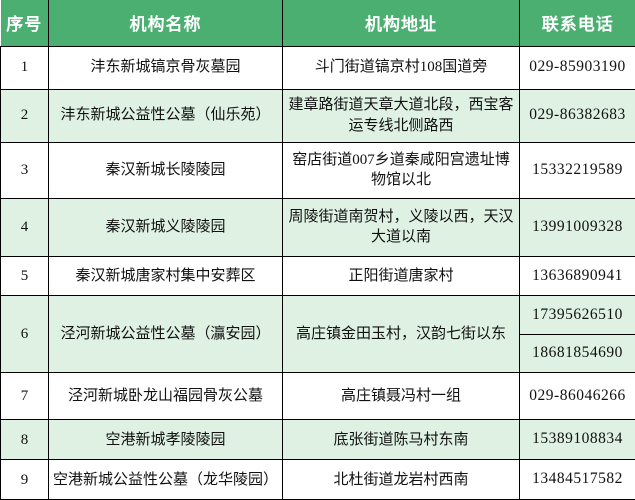  I want to click on org-name: 泾河新城卧龙山福园骨灰公墓, so click(166, 396).